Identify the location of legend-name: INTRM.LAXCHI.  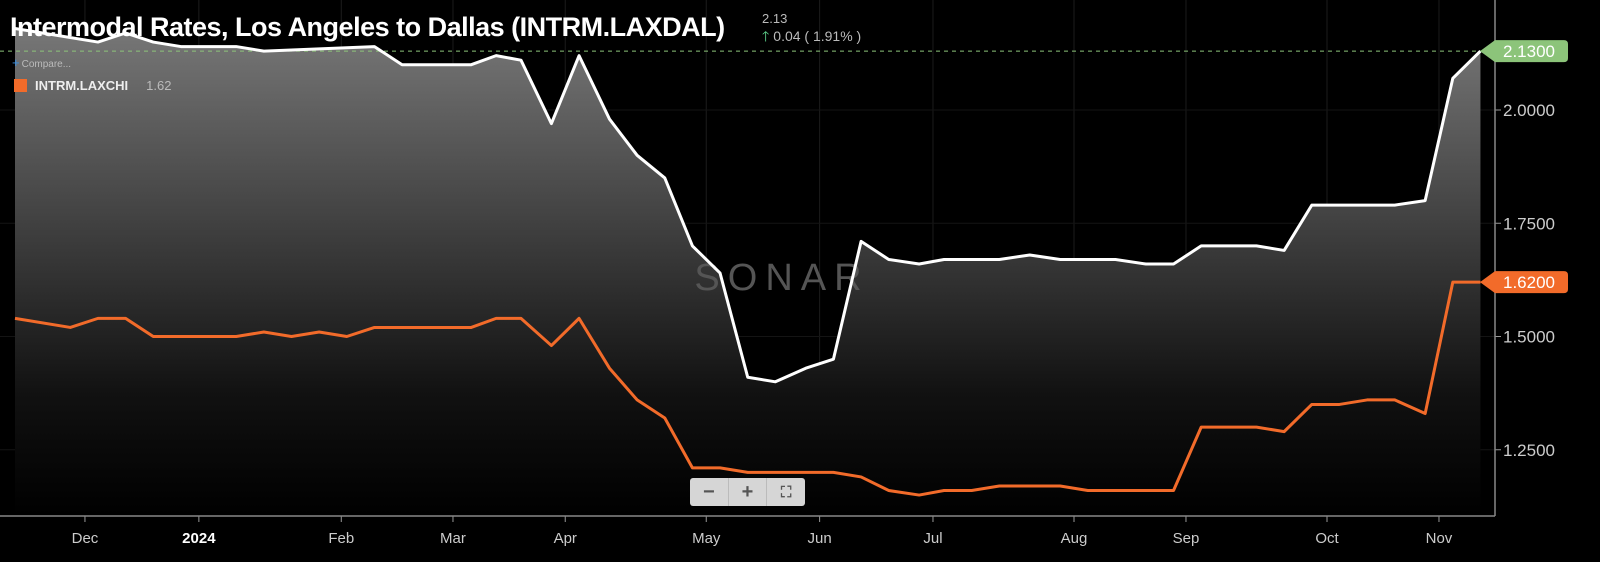
(82, 85).